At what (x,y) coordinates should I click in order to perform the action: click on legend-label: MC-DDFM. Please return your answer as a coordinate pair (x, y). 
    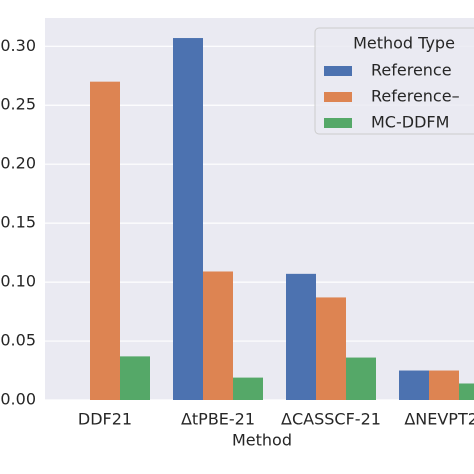
    Looking at the image, I should click on (410, 122).